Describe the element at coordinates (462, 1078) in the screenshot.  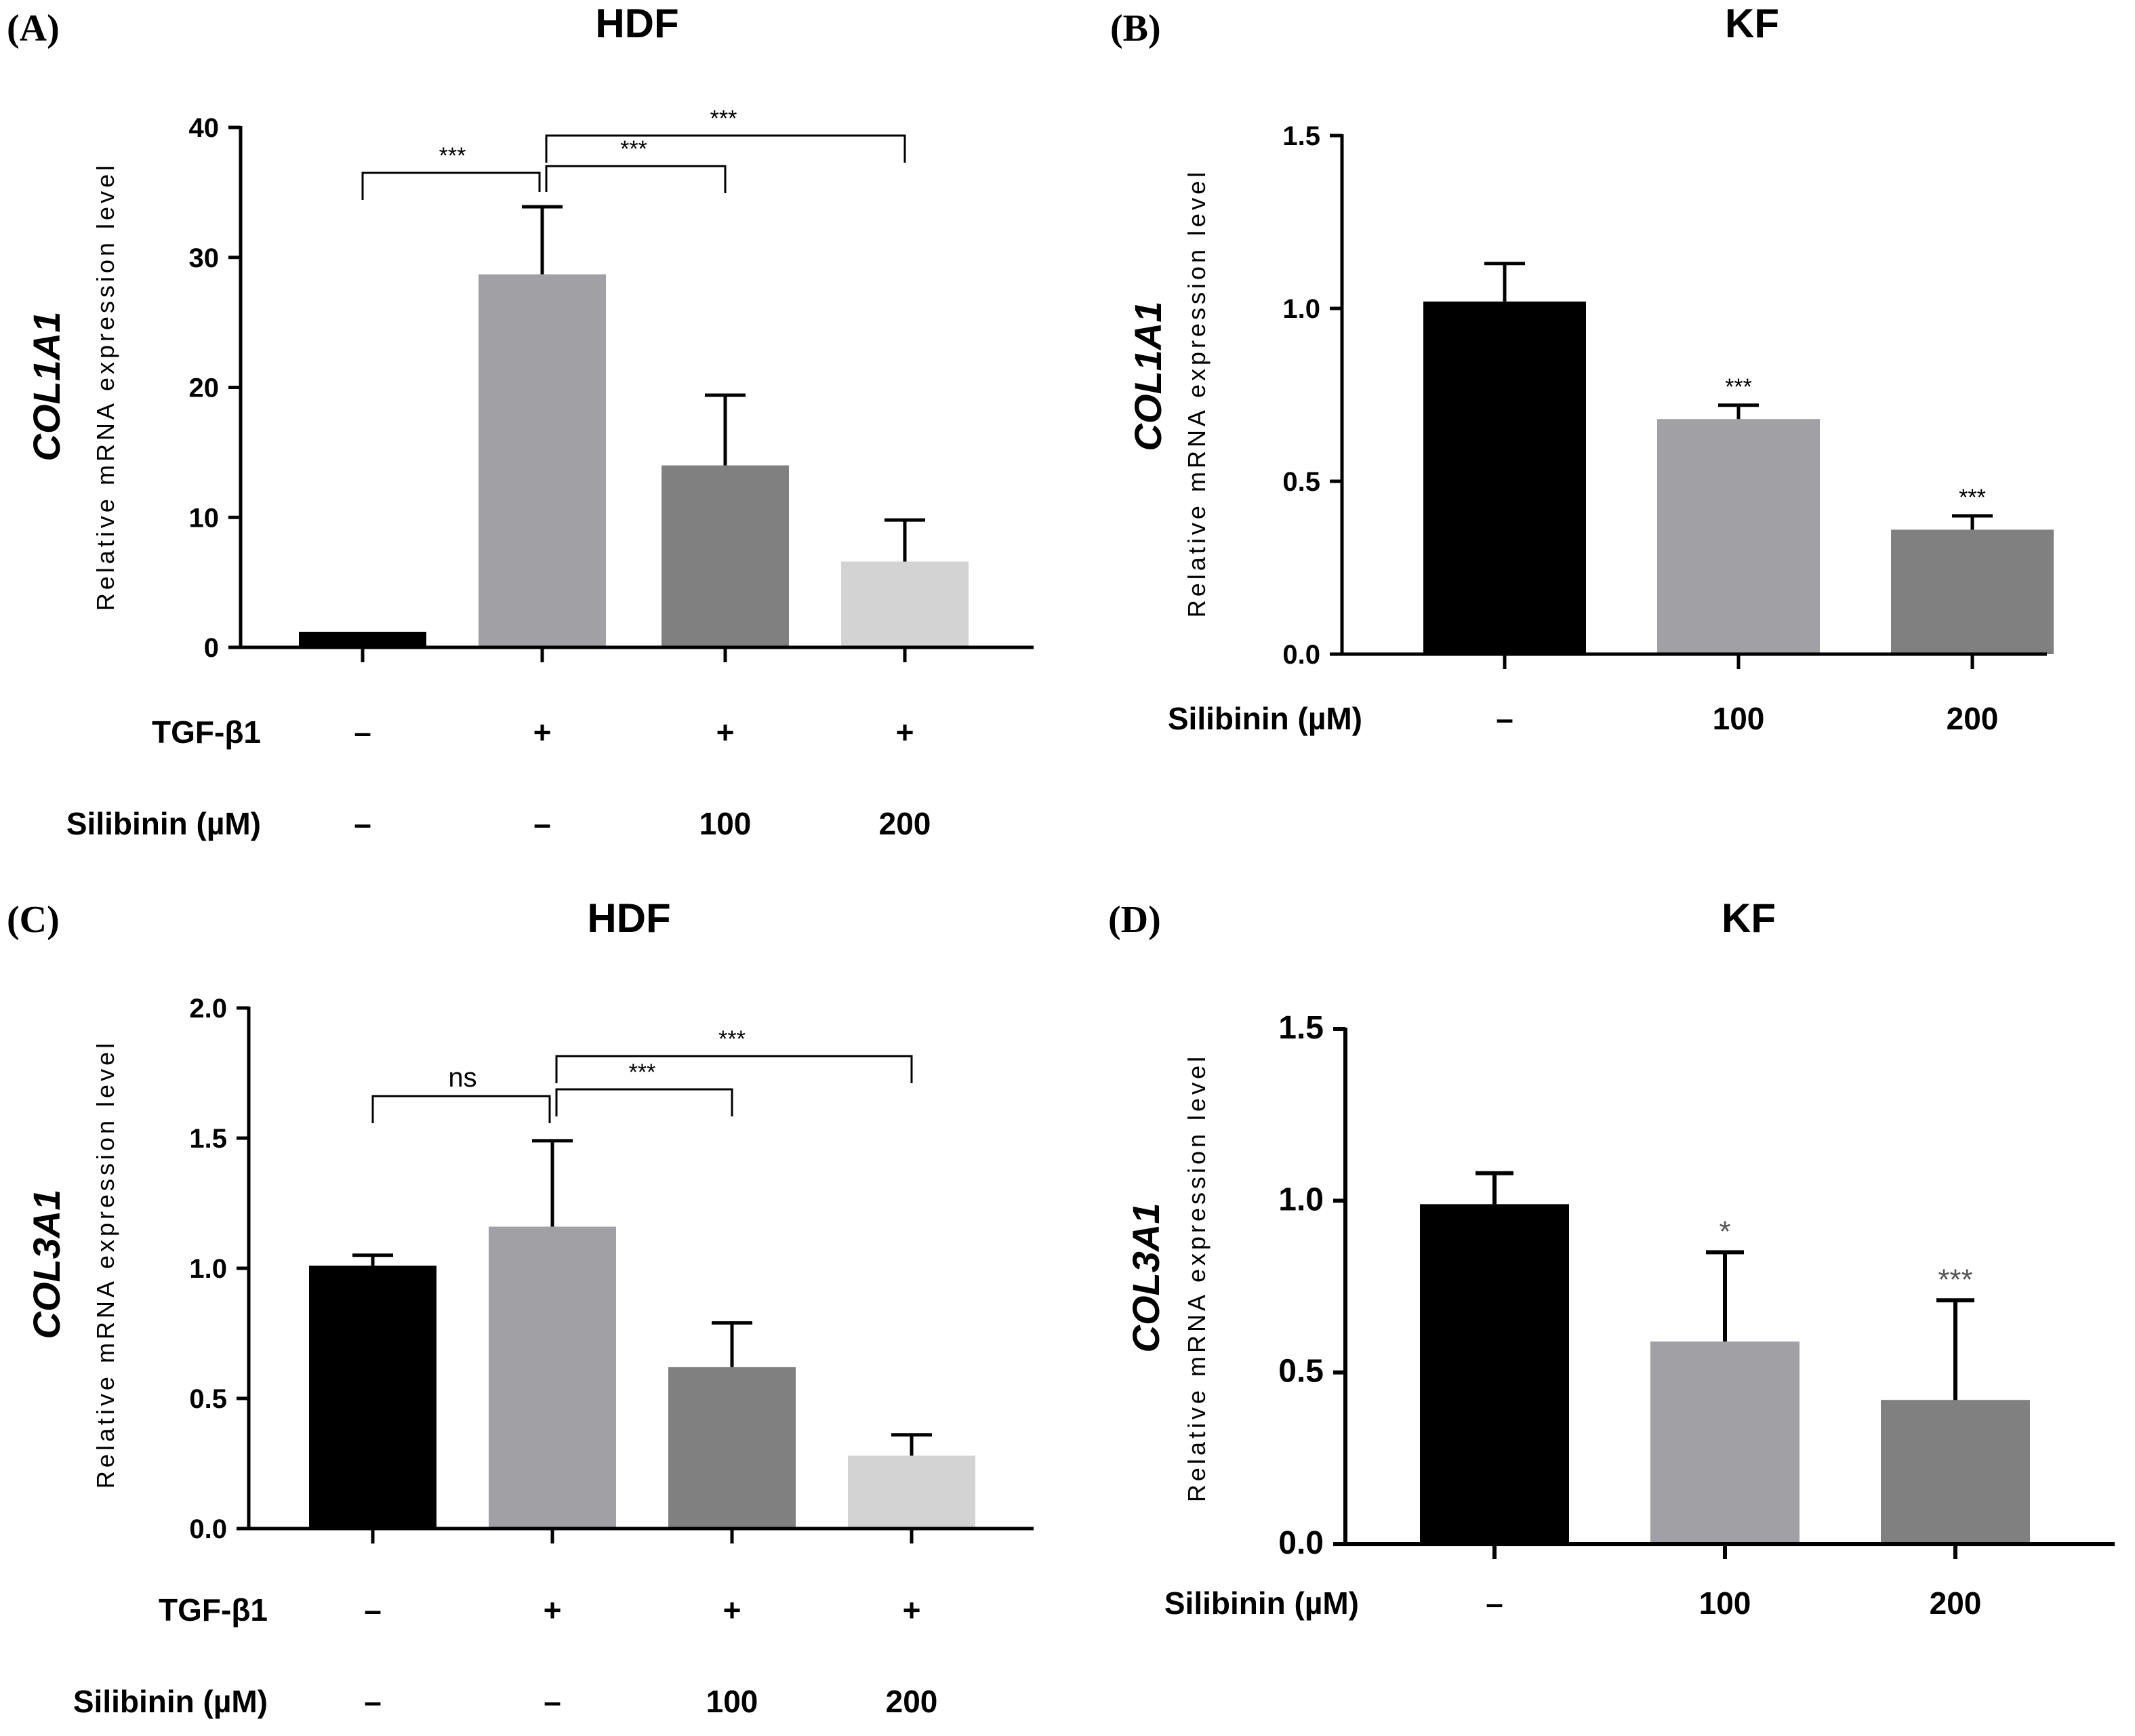
I see `bracket-label: ns` at that location.